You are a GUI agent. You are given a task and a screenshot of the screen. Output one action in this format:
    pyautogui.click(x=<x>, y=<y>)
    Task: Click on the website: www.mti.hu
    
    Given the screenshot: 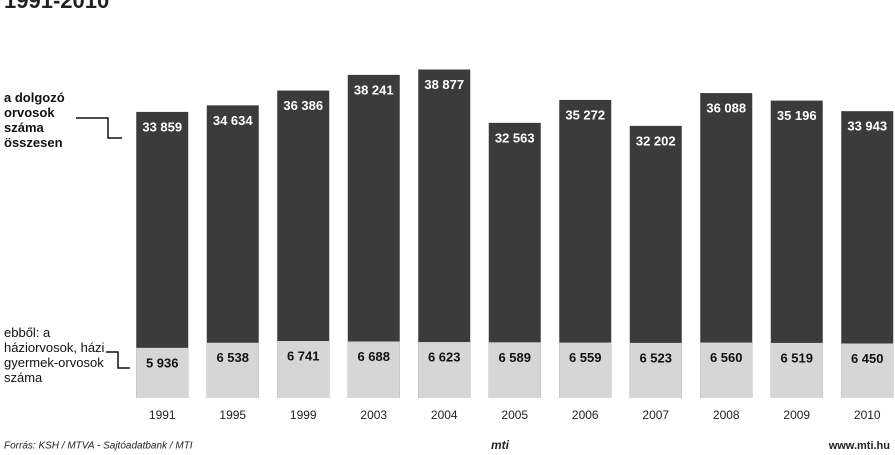 What is the action you would take?
    pyautogui.click(x=859, y=446)
    